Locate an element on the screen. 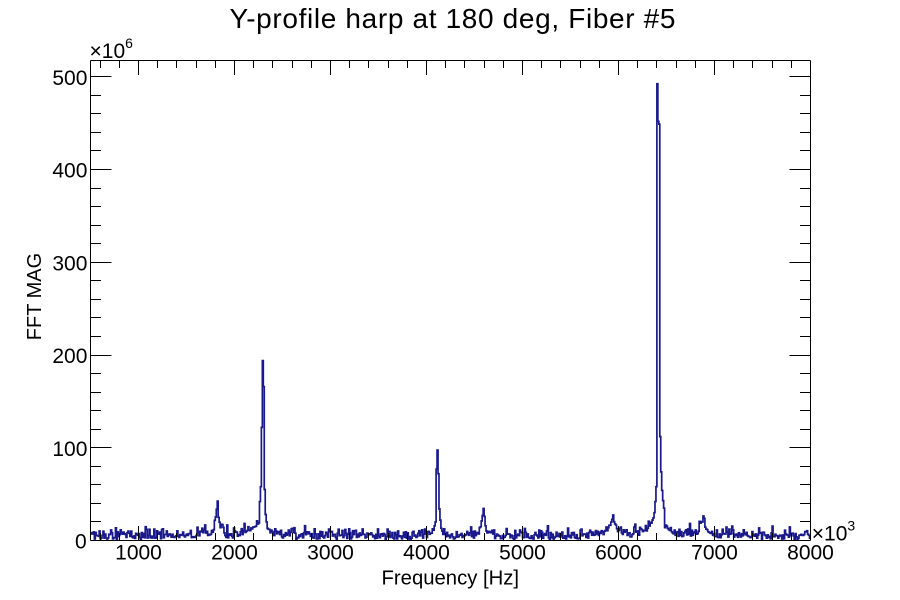  svg-text: 500 is located at coordinates (69, 78).